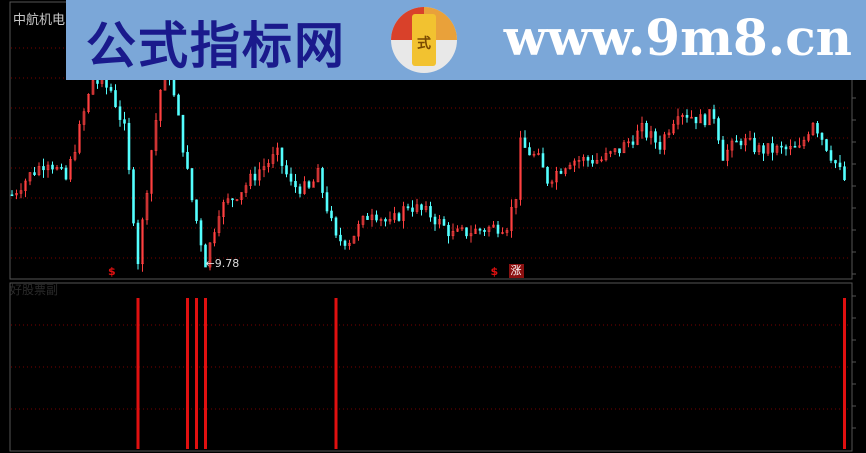 Image resolution: width=866 pixels, height=453 pixels. Describe the element at coordinates (424, 43) in the screenshot. I see `svg-text: 式` at that location.